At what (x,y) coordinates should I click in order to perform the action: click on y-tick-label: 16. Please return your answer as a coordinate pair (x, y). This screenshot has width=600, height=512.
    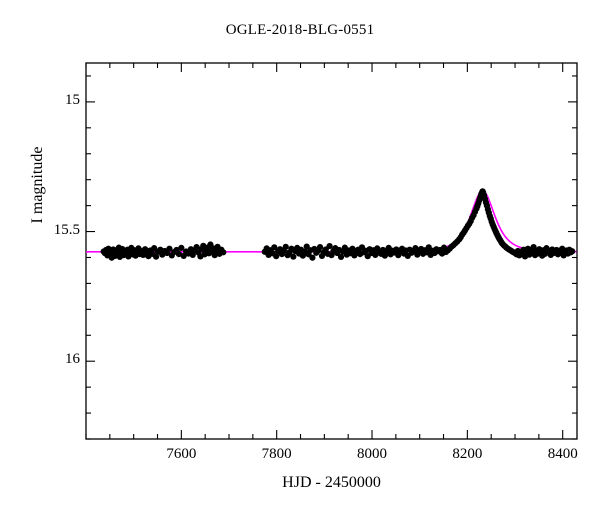
    Looking at the image, I should click on (72, 359).